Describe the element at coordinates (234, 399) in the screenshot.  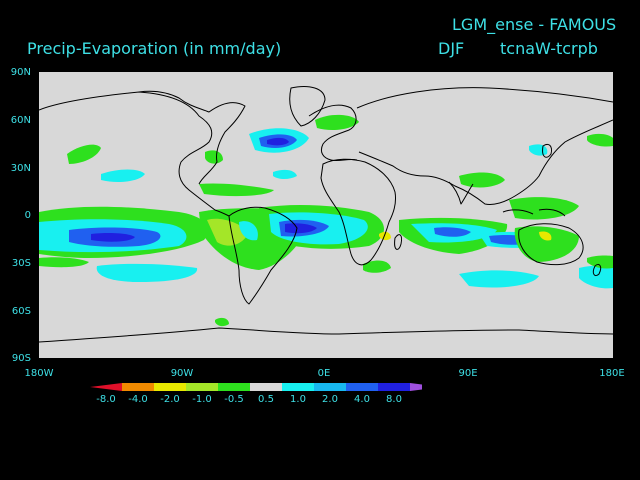
I see `colorbar-label: -0.5` at that location.